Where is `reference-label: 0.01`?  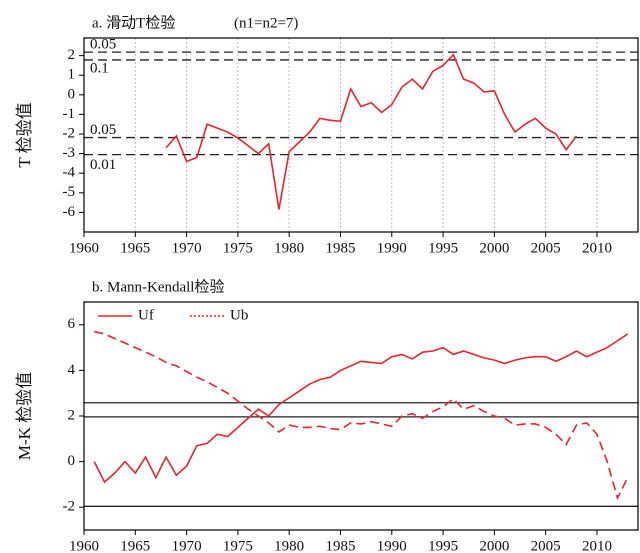
reference-label: 0.01 is located at coordinates (103, 165).